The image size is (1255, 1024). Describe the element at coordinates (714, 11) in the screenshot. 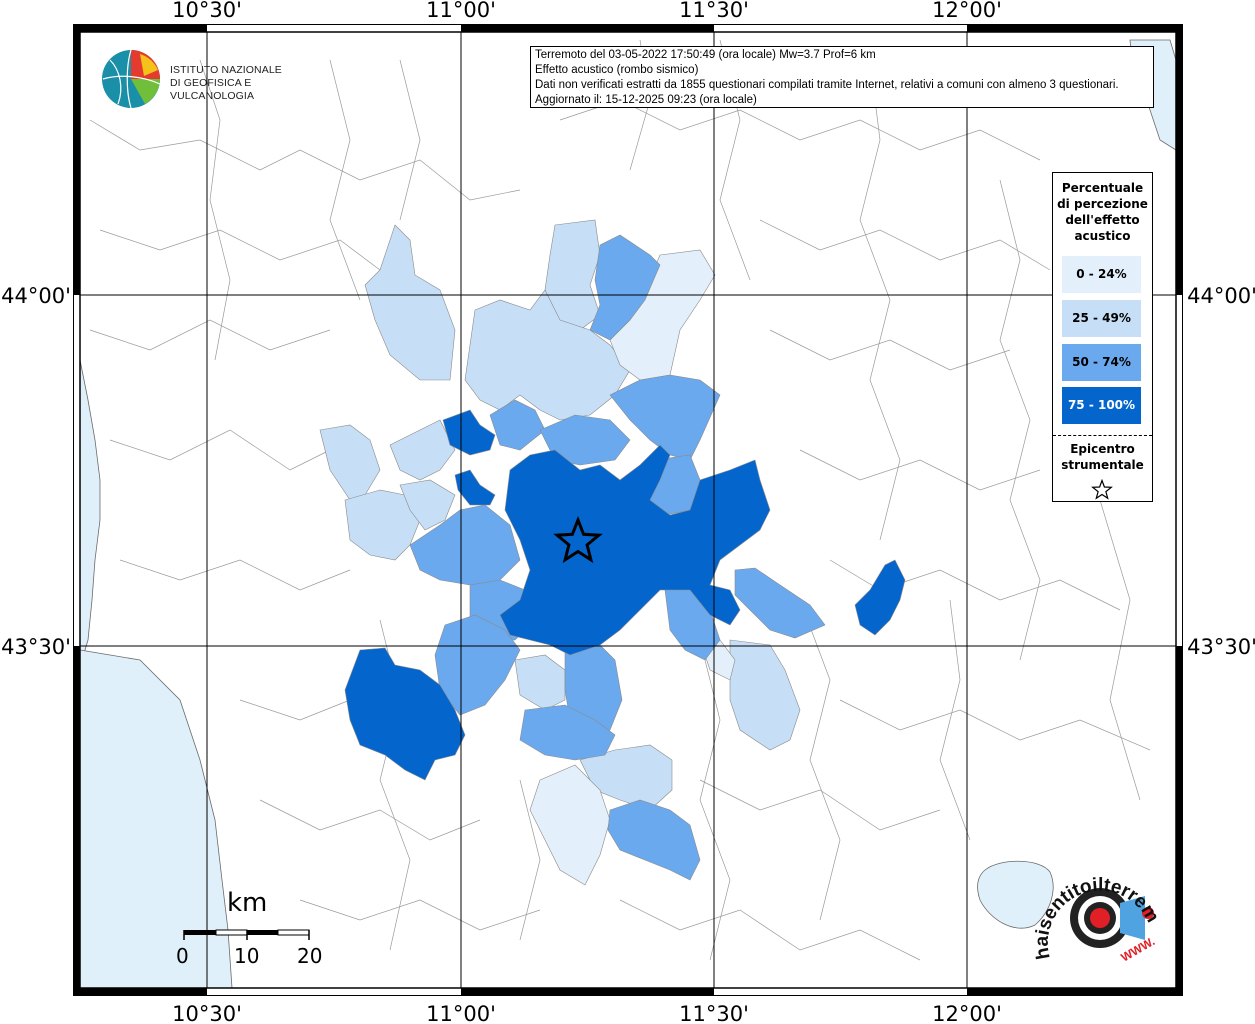

I see `lon-label-top: 11°30'` at that location.